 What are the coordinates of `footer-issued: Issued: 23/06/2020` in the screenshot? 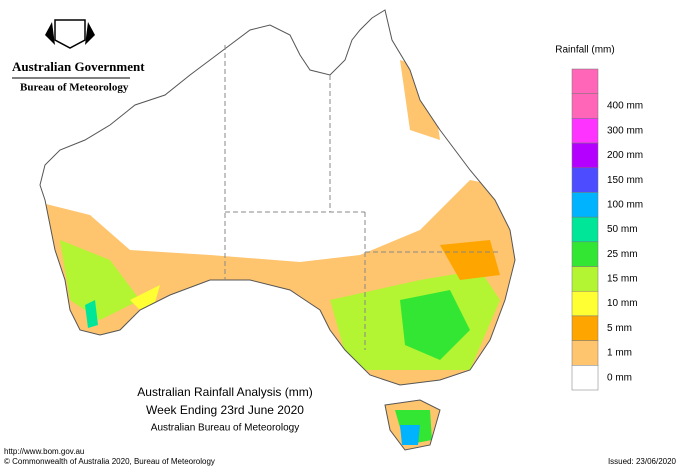 It's located at (642, 461).